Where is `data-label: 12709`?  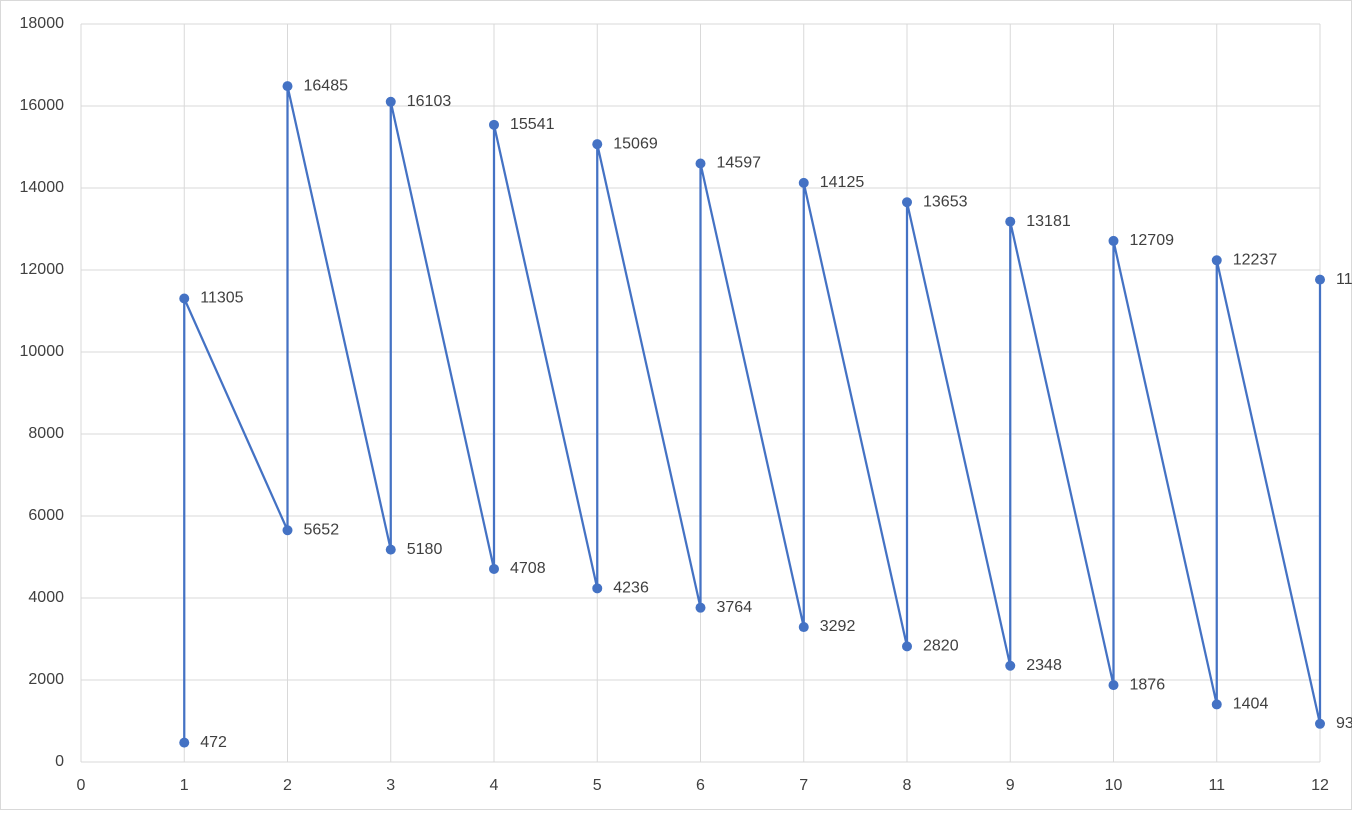 data-label: 12709 is located at coordinates (1152, 240).